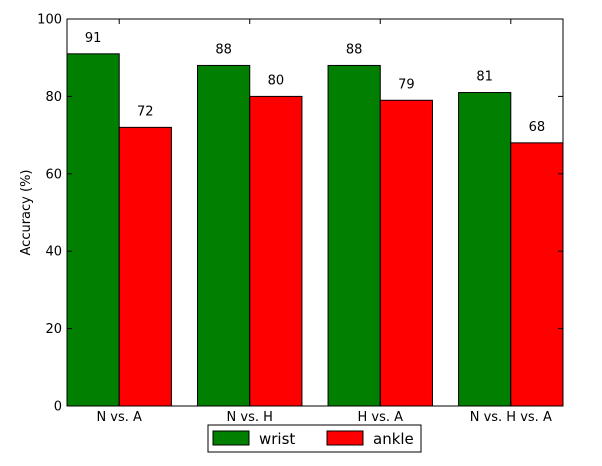  I want to click on legend-swatch-ankle, so click(345, 438).